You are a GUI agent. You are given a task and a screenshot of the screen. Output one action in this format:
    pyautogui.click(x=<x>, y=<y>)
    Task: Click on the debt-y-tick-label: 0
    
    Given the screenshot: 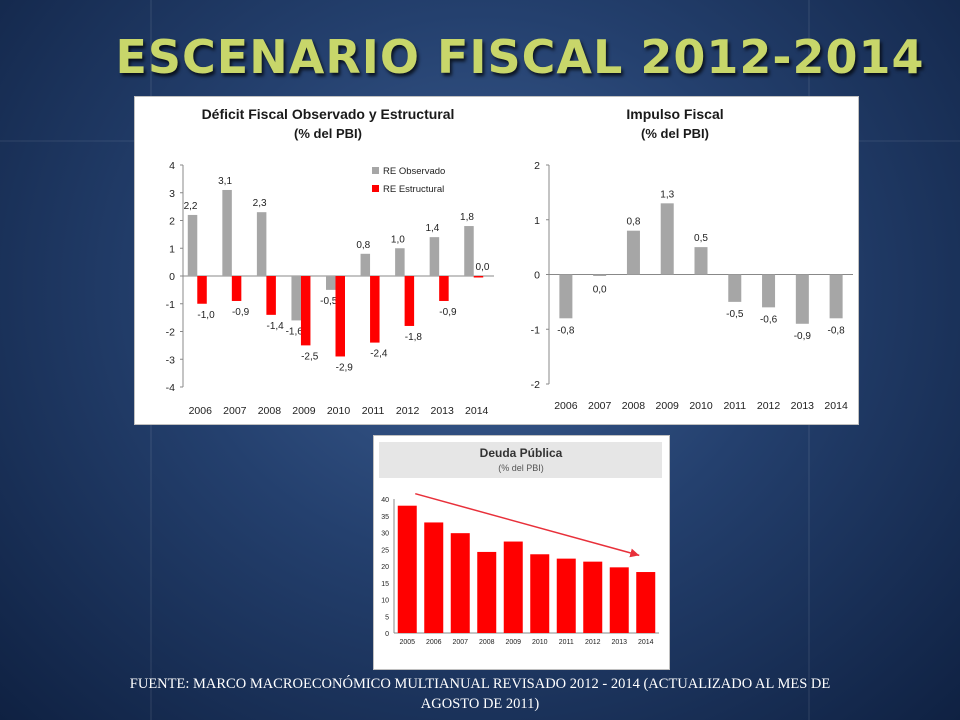 What is the action you would take?
    pyautogui.click(x=387, y=634)
    